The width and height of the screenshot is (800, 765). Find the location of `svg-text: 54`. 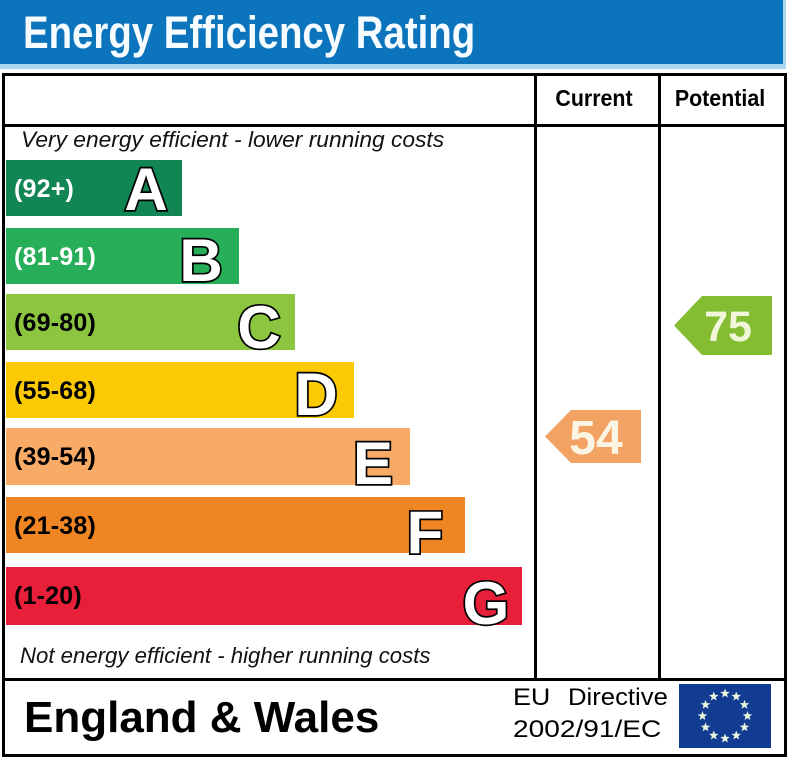

svg-text: 54 is located at coordinates (596, 437).